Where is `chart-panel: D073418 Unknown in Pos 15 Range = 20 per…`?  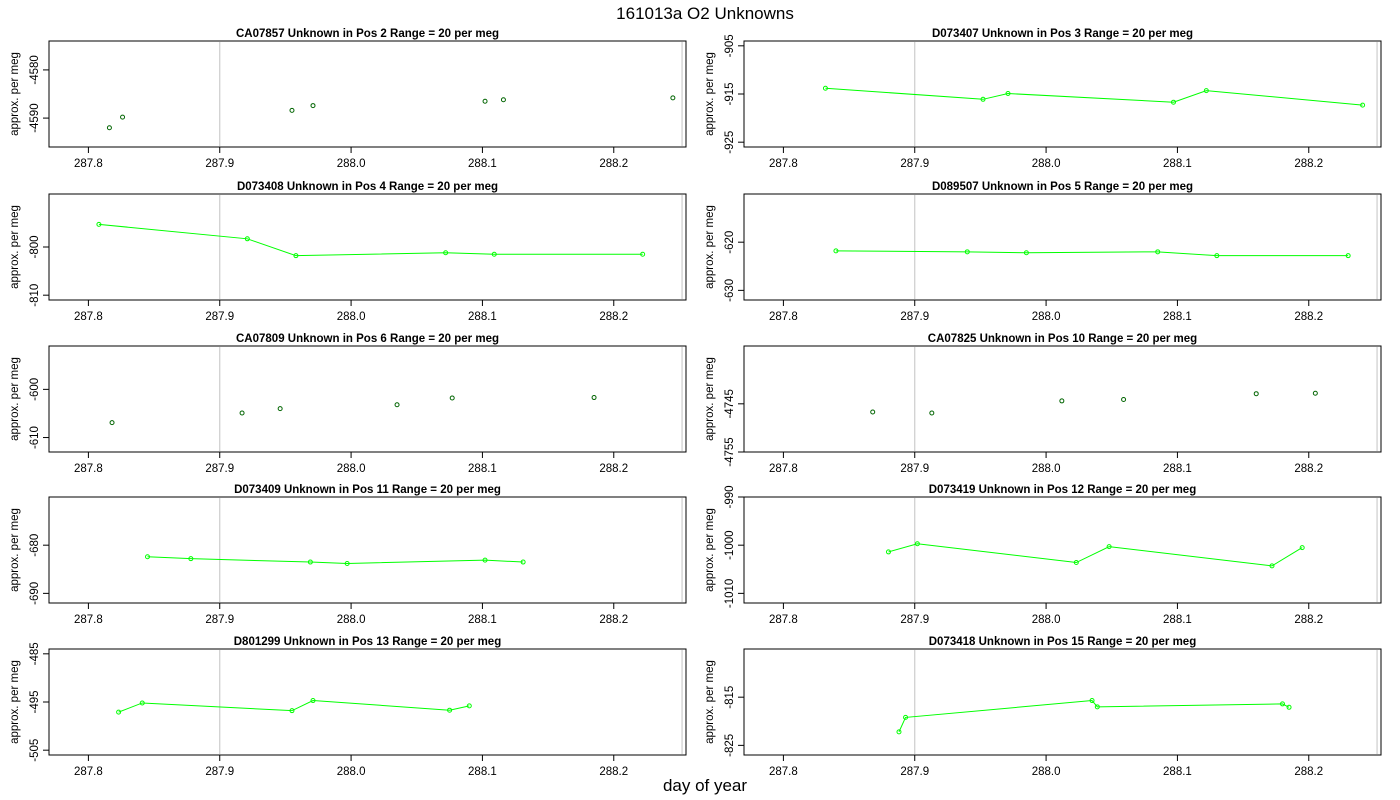
chart-panel: D073418 Unknown in Pos 15 Range = 20 per… is located at coordinates (1043, 707).